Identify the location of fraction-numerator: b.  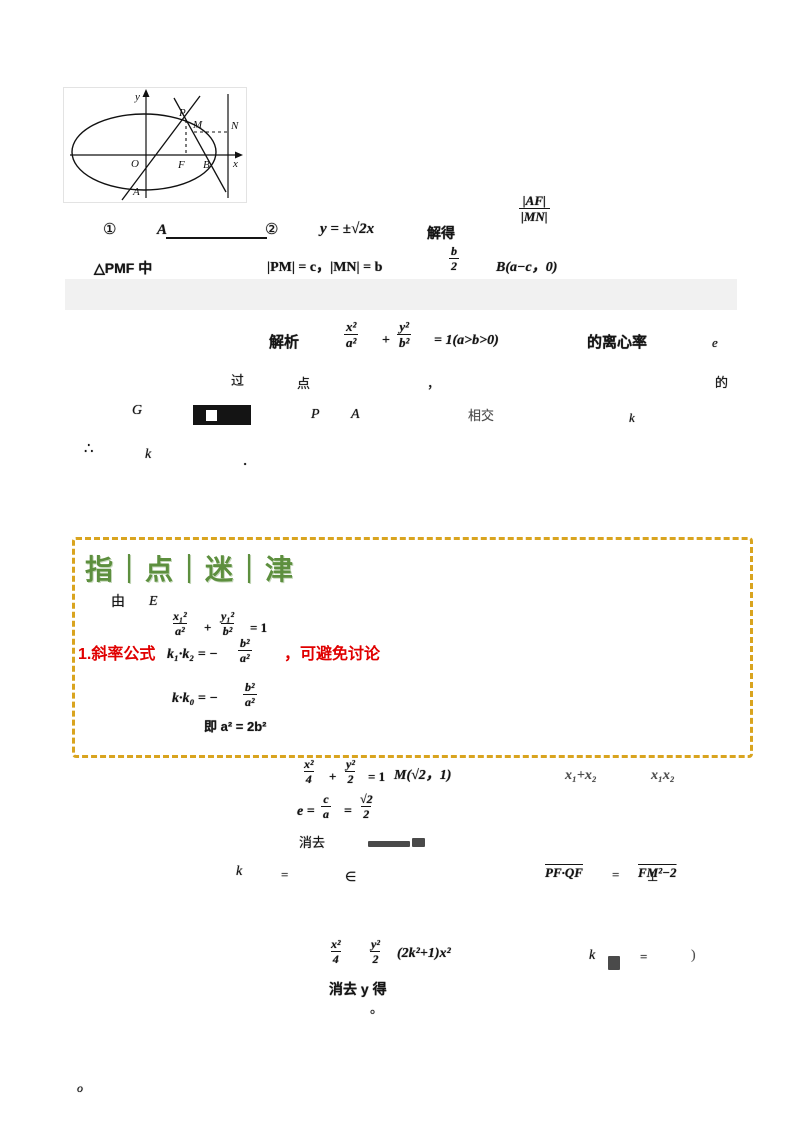
(454, 251).